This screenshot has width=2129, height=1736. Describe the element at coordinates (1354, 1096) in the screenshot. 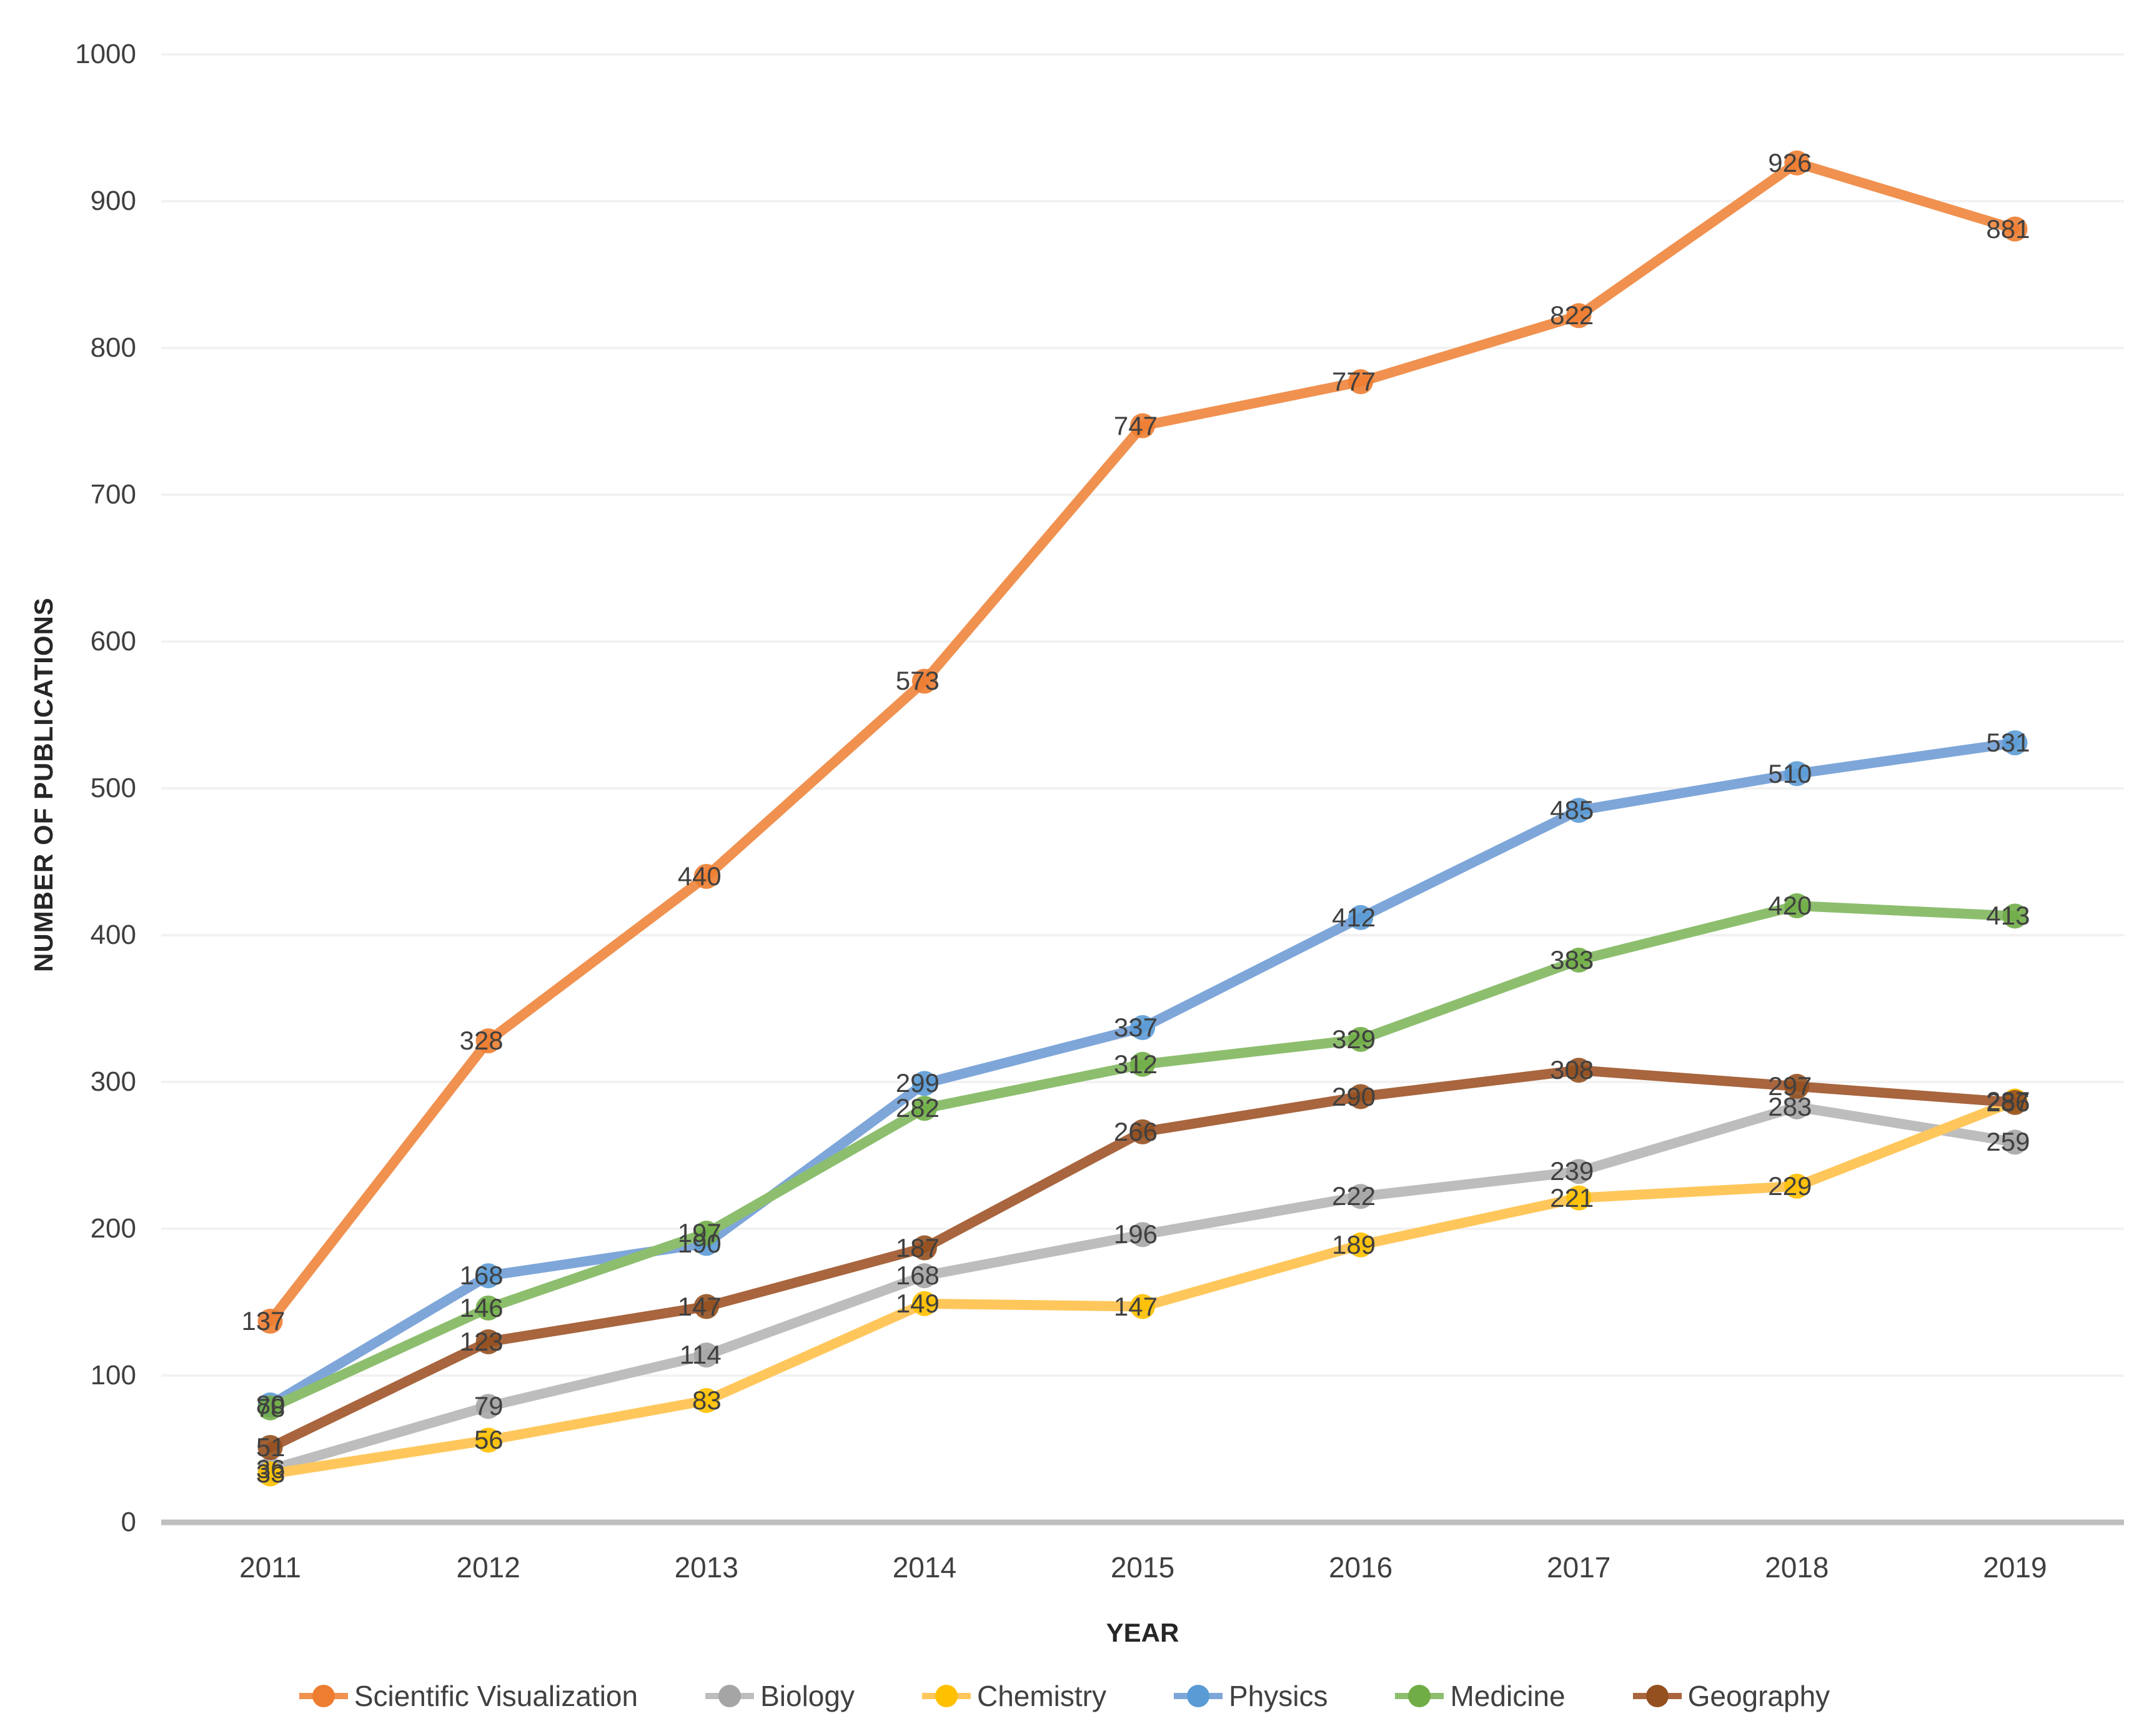

I see `data-label: 290` at that location.